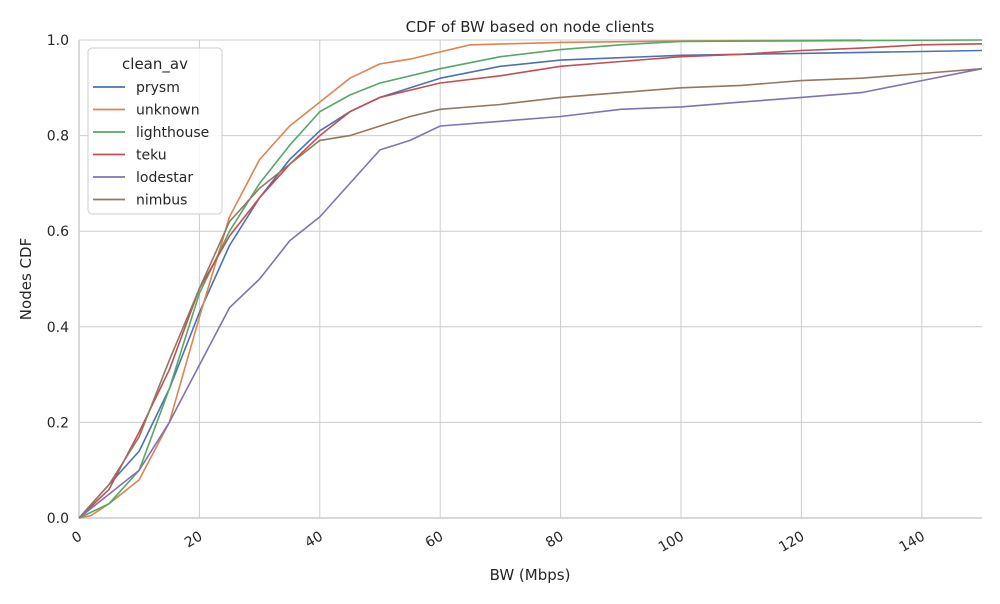 This screenshot has width=1000, height=604. I want to click on x-axis-label: BW (Mbps), so click(530, 575).